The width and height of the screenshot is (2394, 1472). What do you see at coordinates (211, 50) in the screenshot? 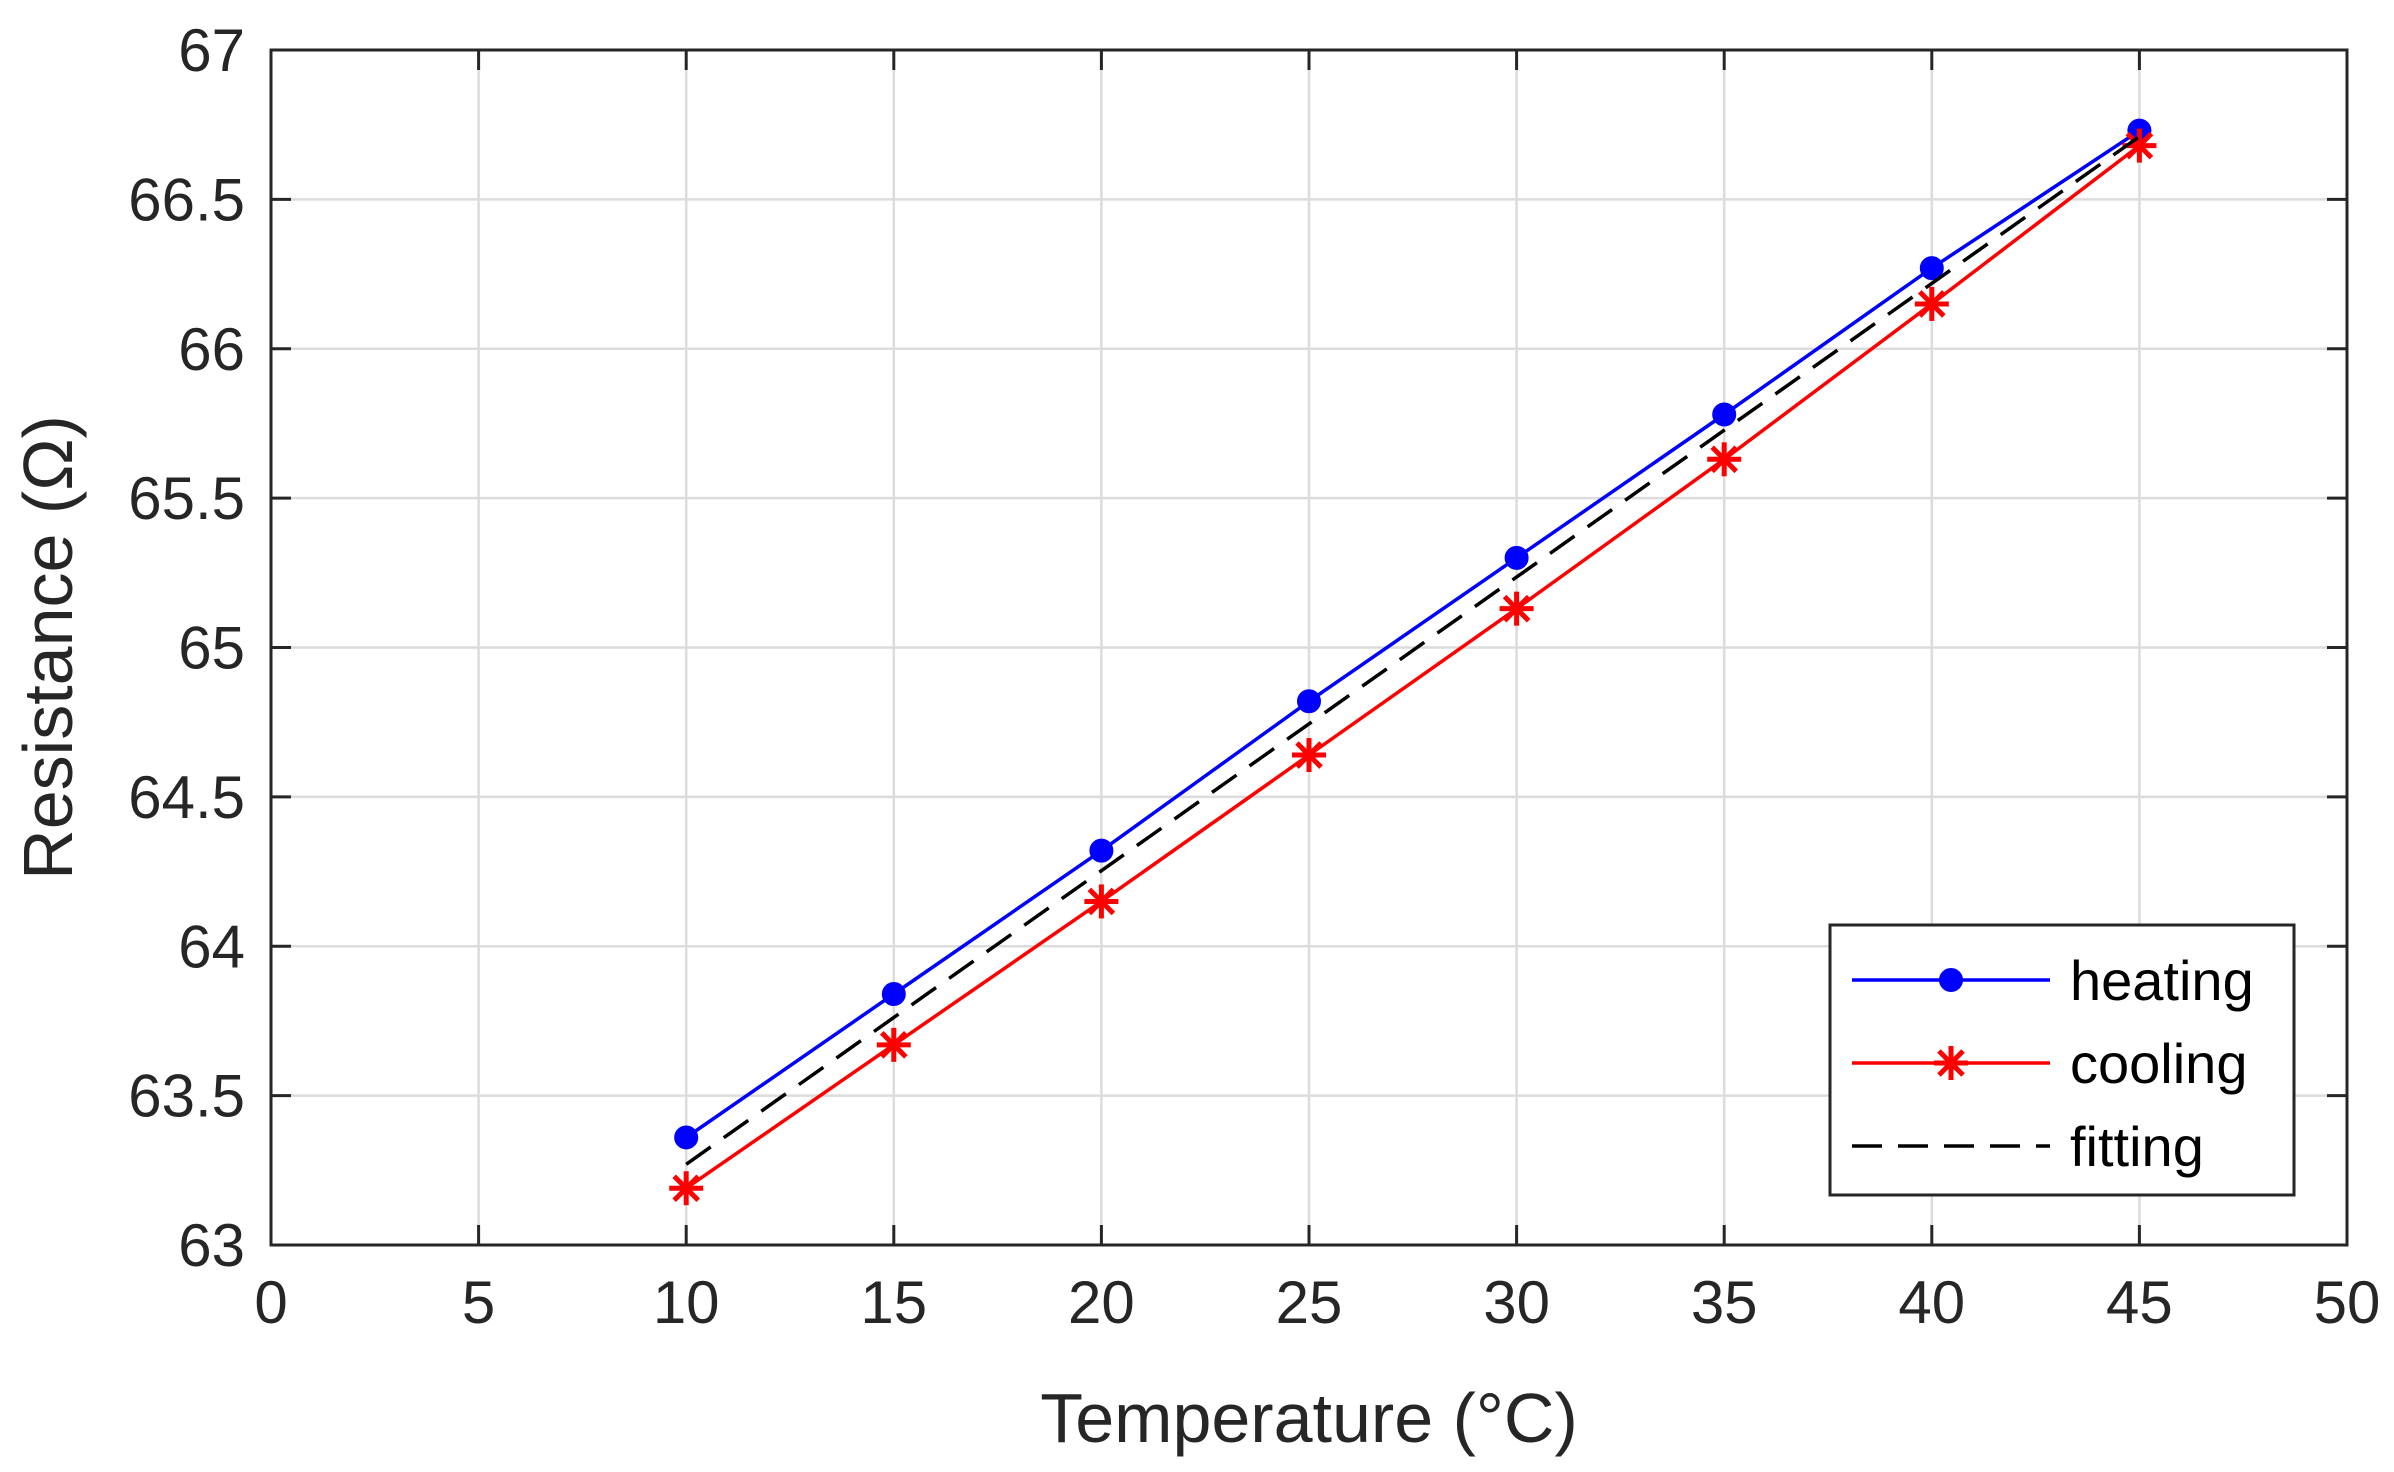
I see `y-tick-label: 67` at bounding box center [211, 50].